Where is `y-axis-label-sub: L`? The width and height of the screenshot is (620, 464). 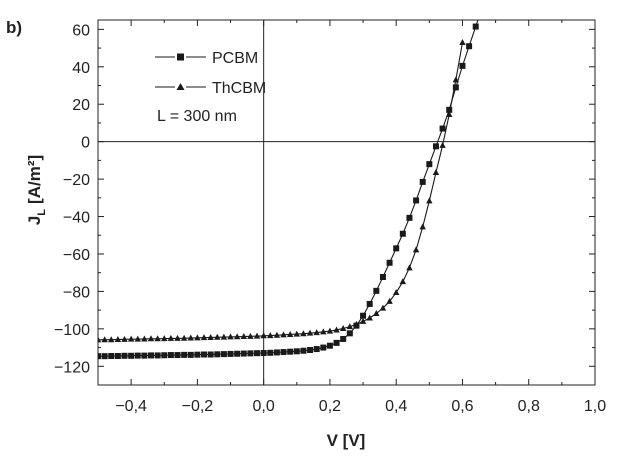 y-axis-label-sub: L is located at coordinates (42, 212).